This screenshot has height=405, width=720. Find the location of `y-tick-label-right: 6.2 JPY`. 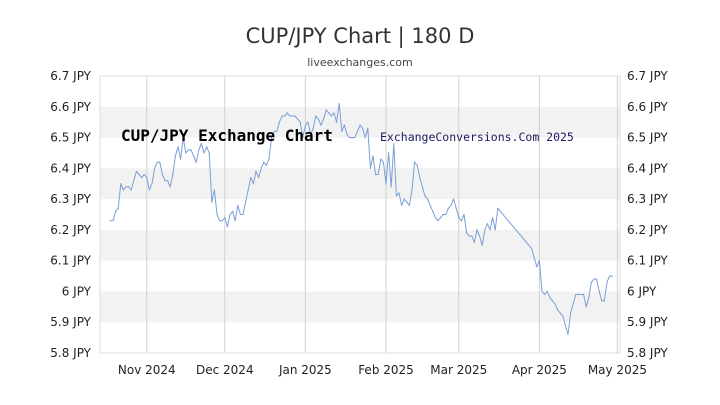

y-tick-label-right: 6.2 JPY is located at coordinates (647, 230).